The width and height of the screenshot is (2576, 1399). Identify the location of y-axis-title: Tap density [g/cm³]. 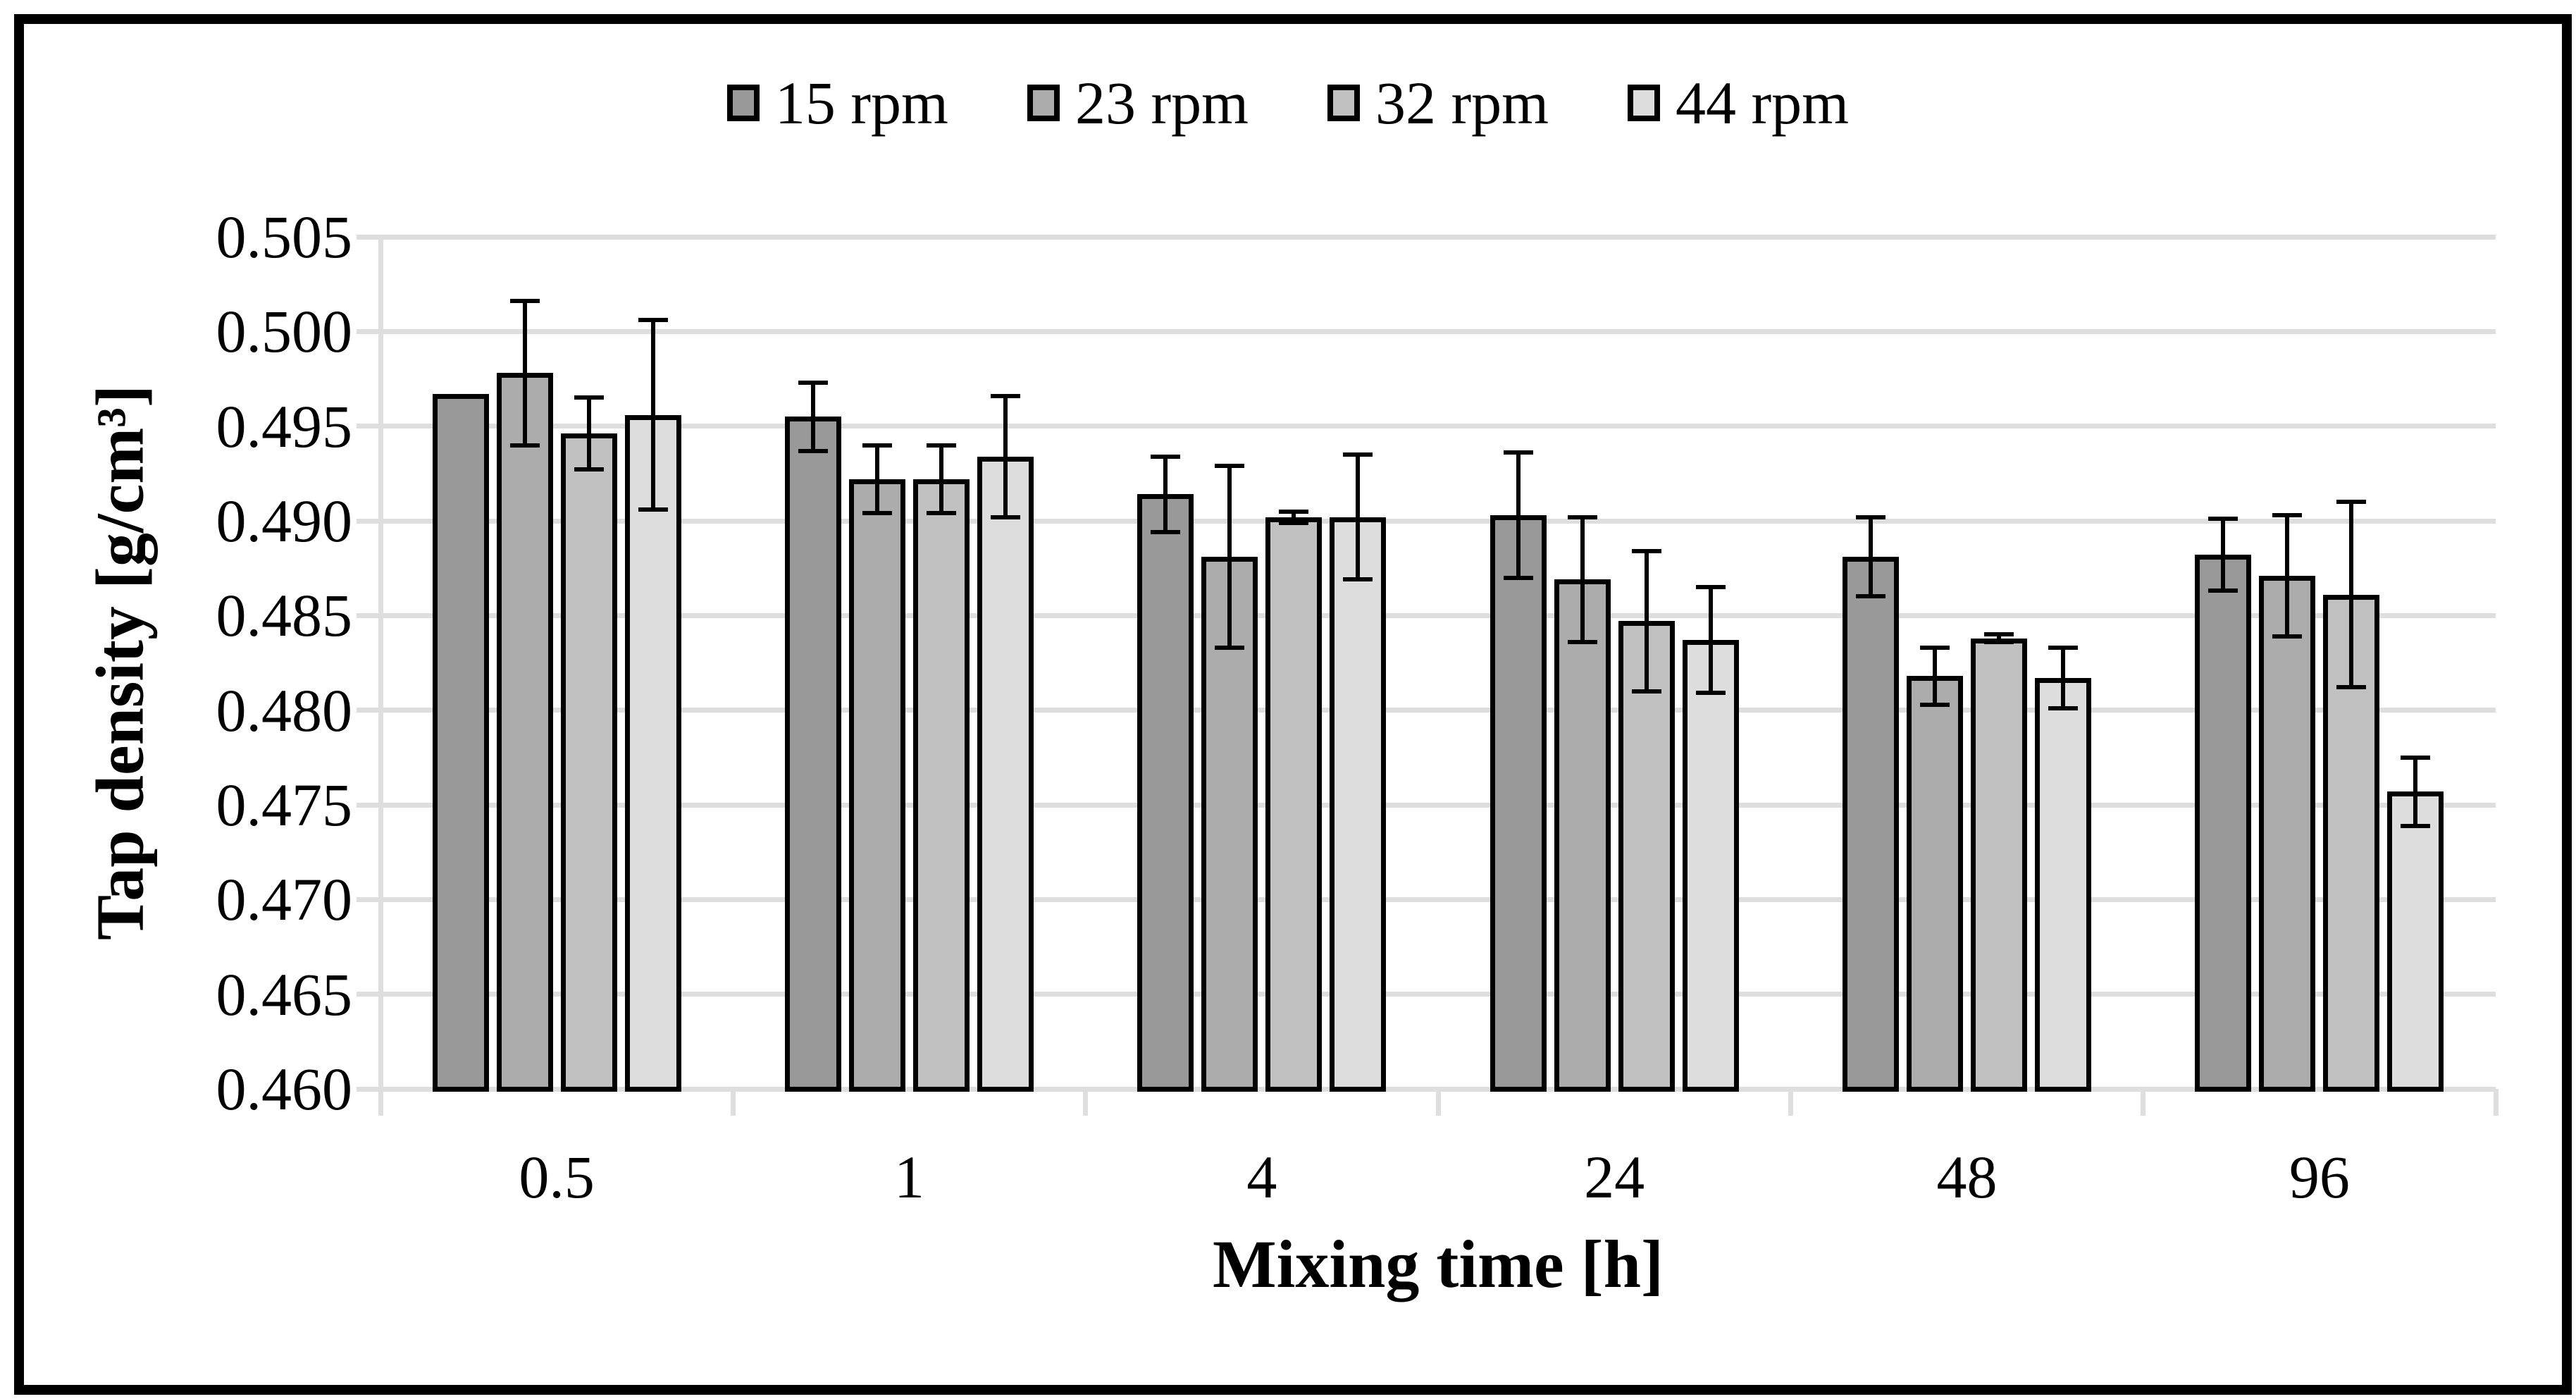
(120, 662).